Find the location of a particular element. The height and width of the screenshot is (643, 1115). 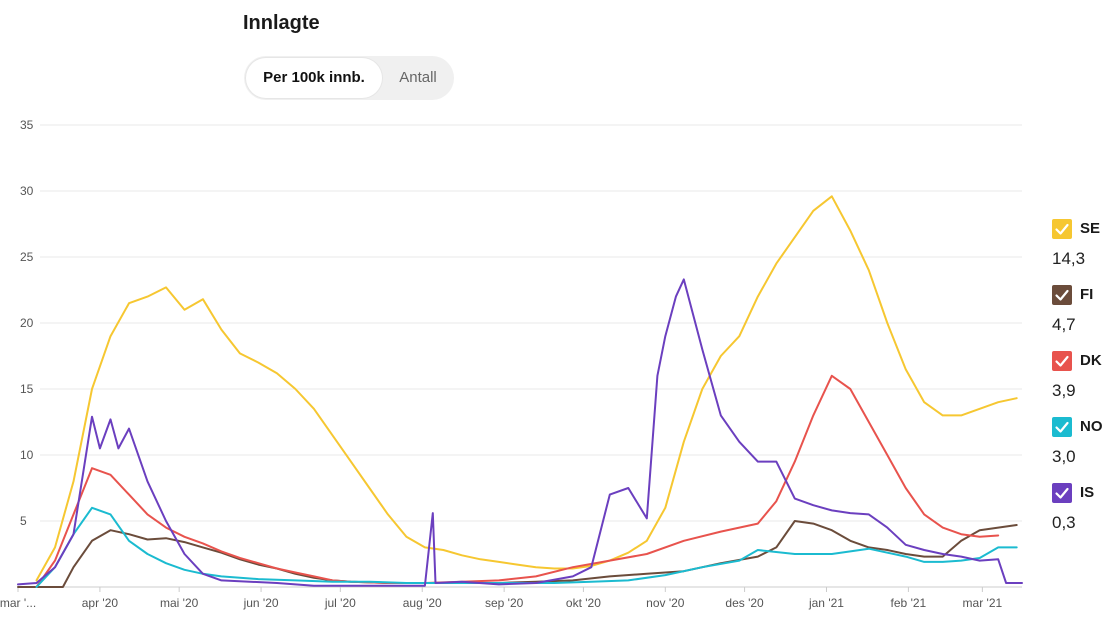

x-tick-label: feb '21 is located at coordinates (909, 603).